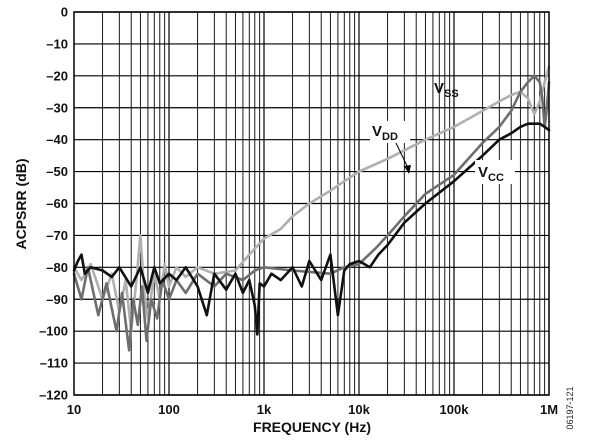  I want to click on x-tick-label: 10, so click(74, 409).